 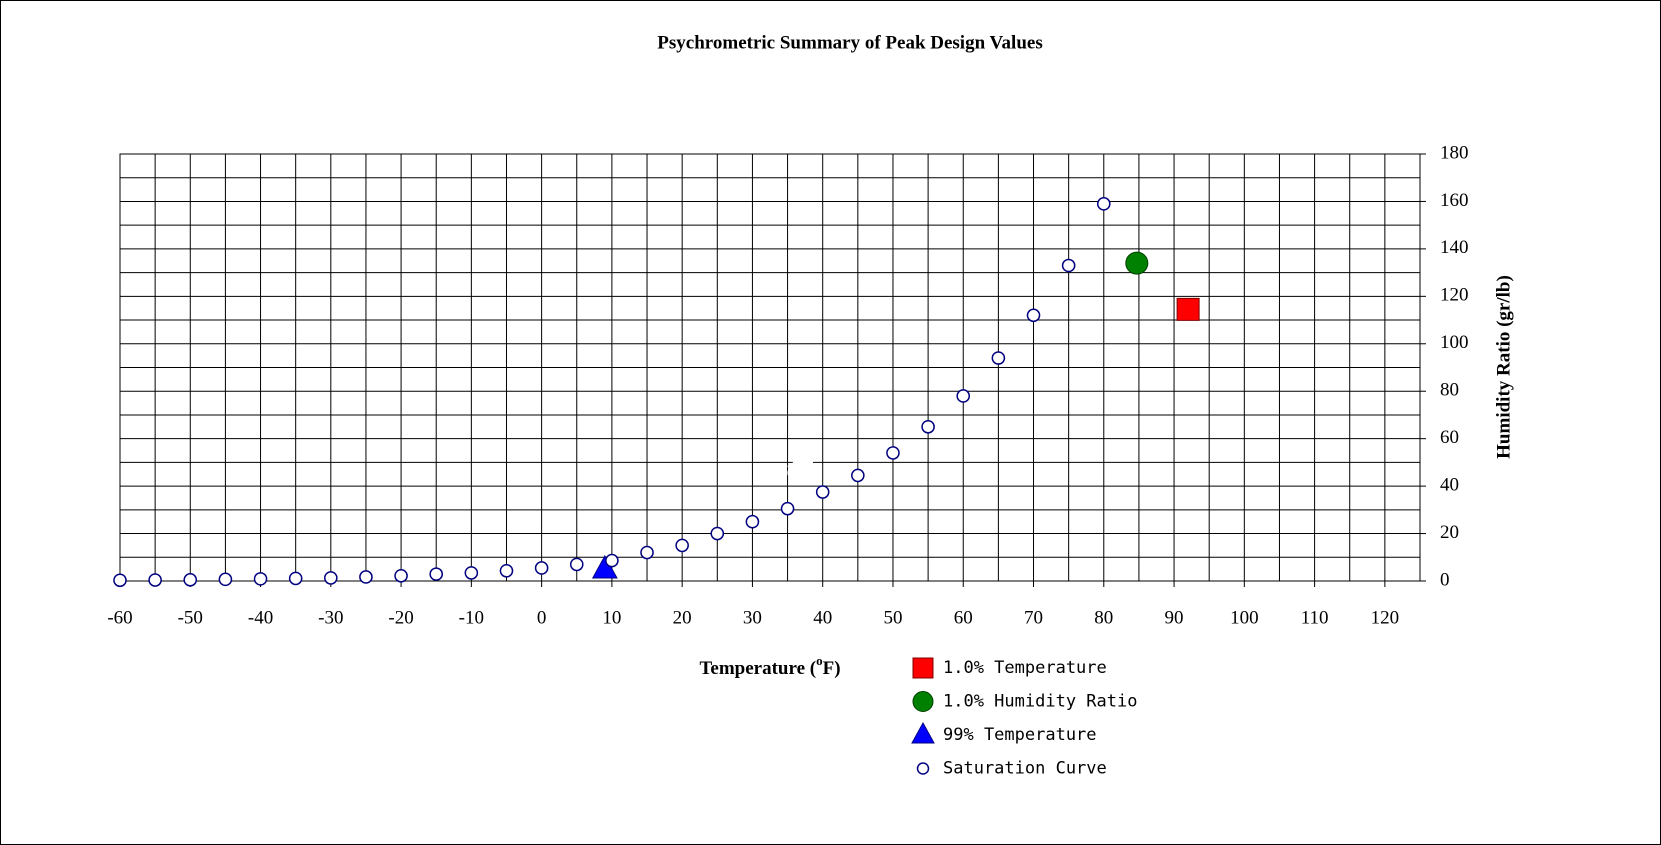 I want to click on x-tick-label: 80, so click(x=1103, y=617).